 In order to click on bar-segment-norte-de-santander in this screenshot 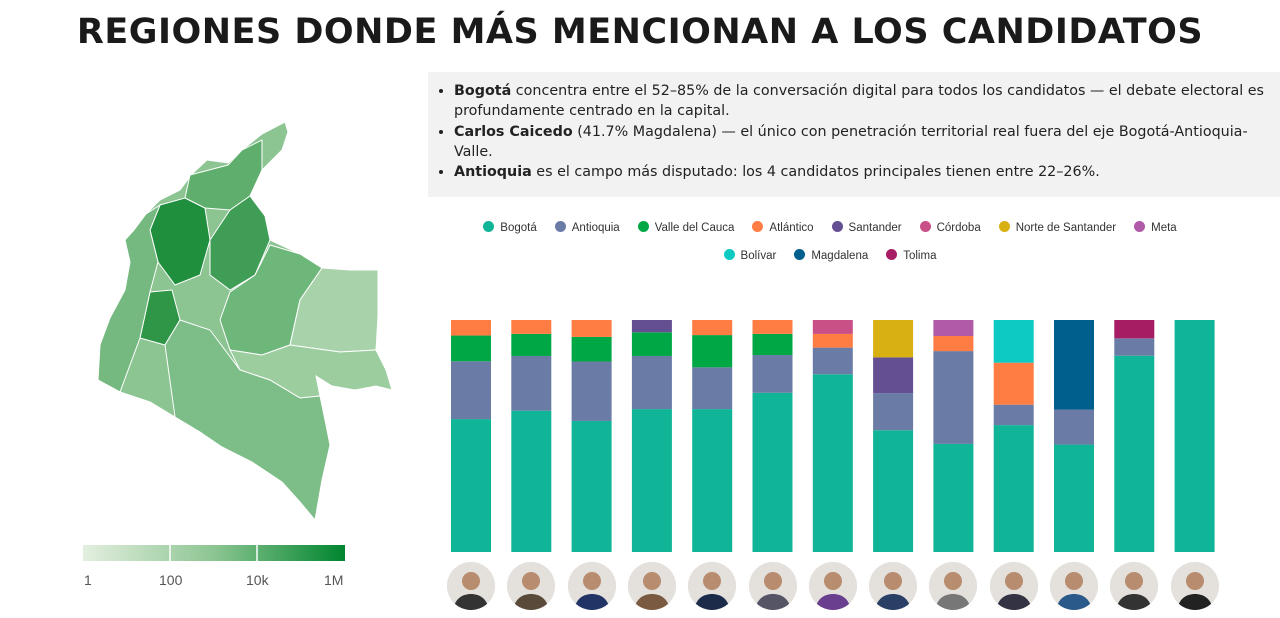, I will do `click(893, 339)`.